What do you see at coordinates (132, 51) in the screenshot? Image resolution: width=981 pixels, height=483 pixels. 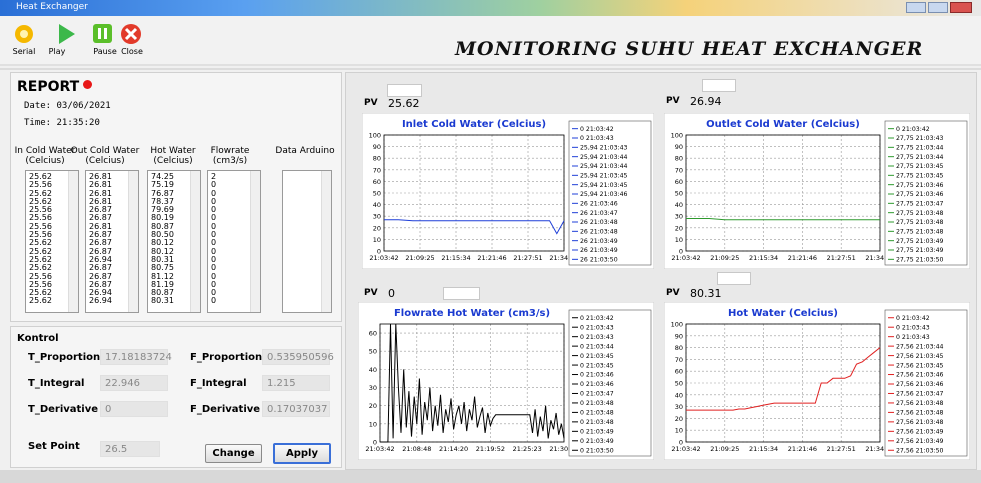 I see `toolbar-label: Close` at bounding box center [132, 51].